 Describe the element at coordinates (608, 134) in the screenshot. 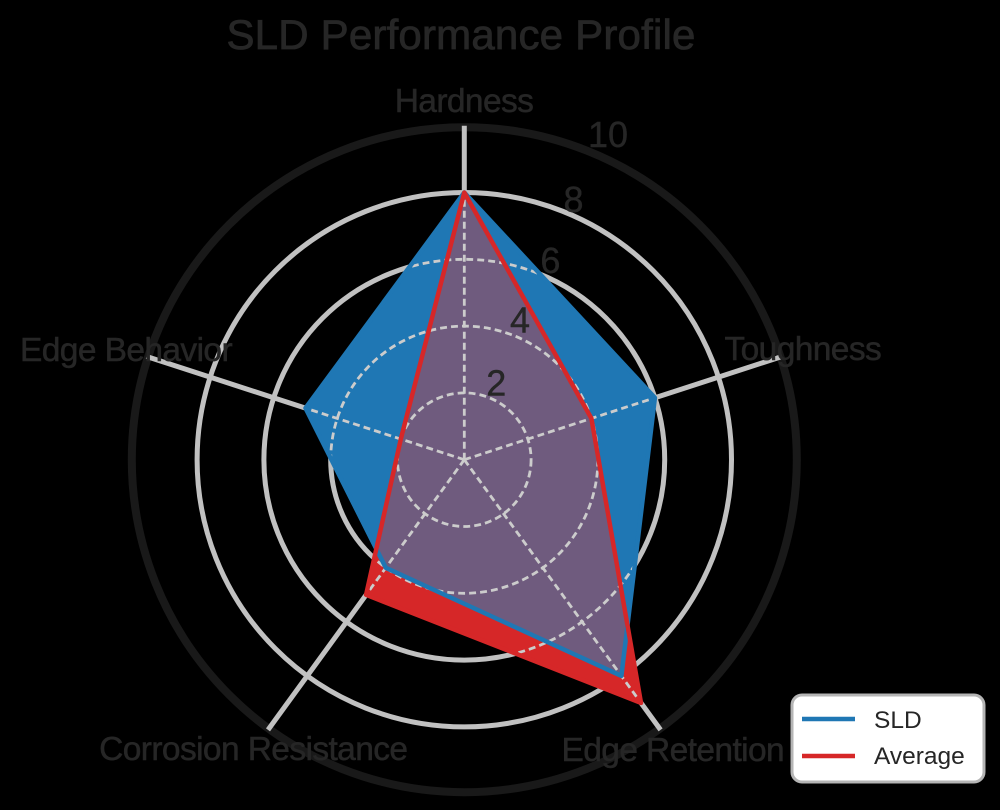

I see `svg-text: 10` at that location.